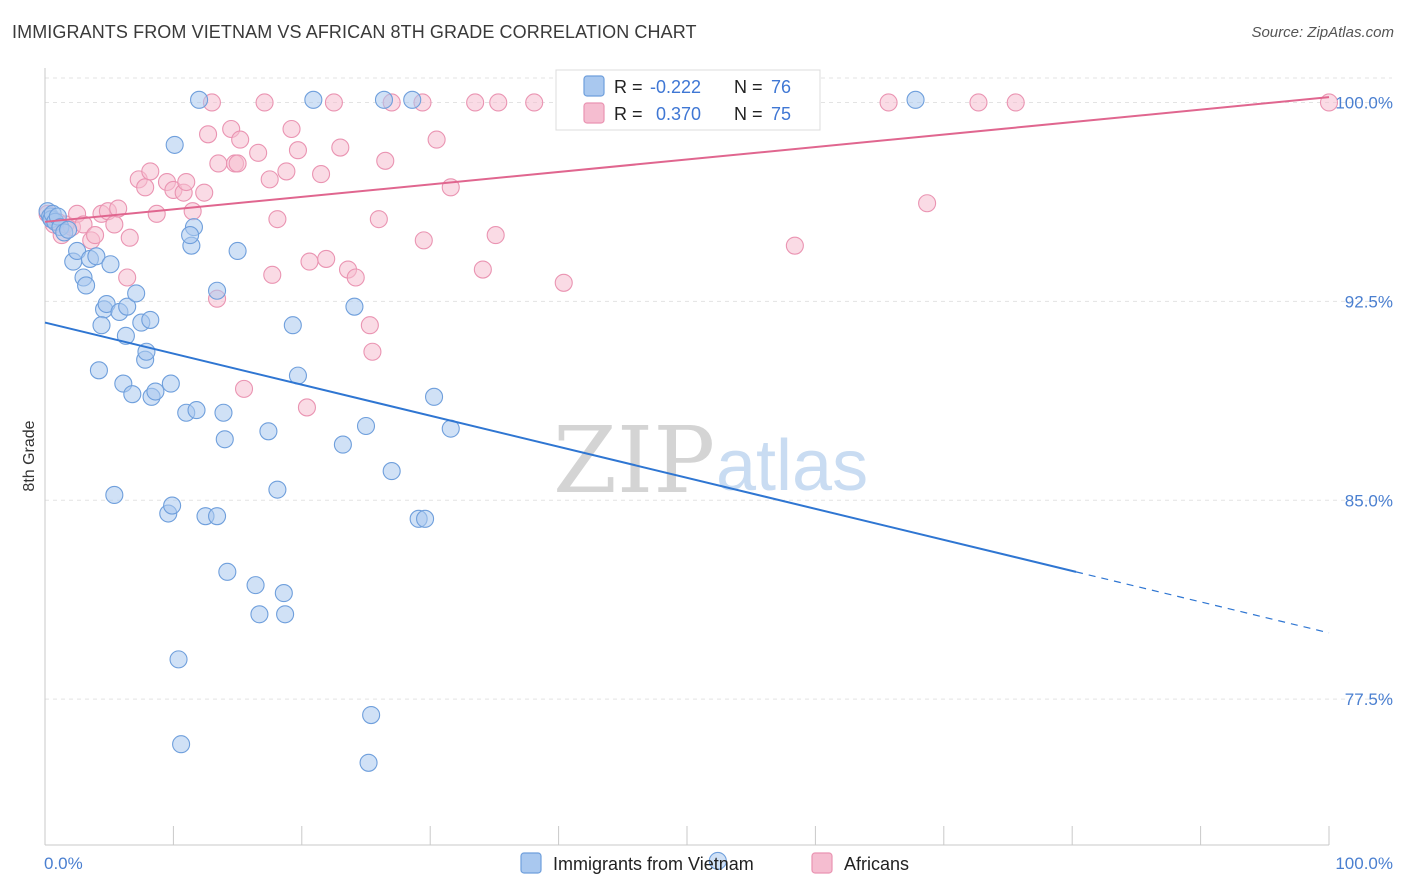  I want to click on bottom-legend-swatch-africans, so click(822, 863).